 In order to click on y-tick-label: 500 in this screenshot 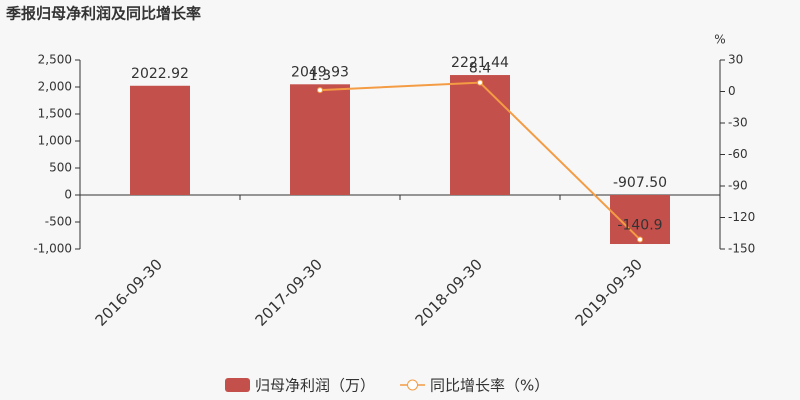, I will do `click(60, 168)`.